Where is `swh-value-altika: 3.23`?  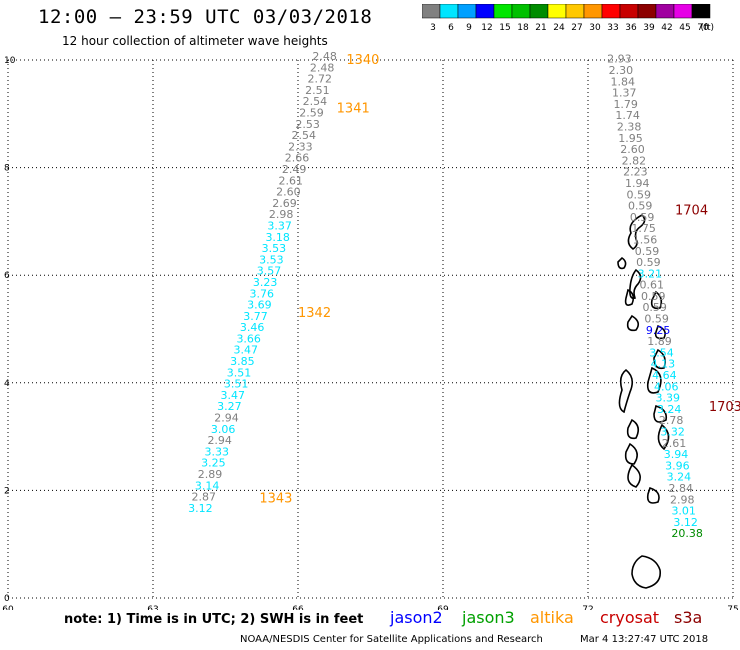 swh-value-altika: 3.23 is located at coordinates (265, 282).